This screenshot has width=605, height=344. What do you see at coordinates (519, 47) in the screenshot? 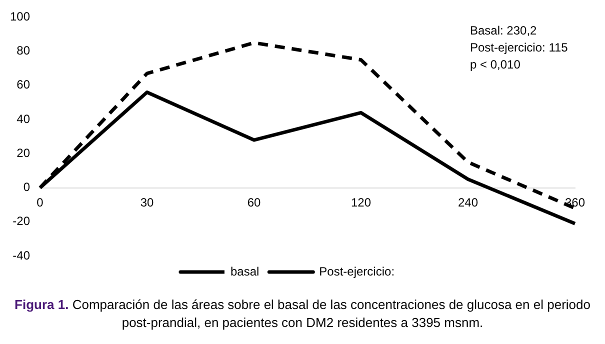
I see `annotation: Post-ejercicio: 115` at bounding box center [519, 47].